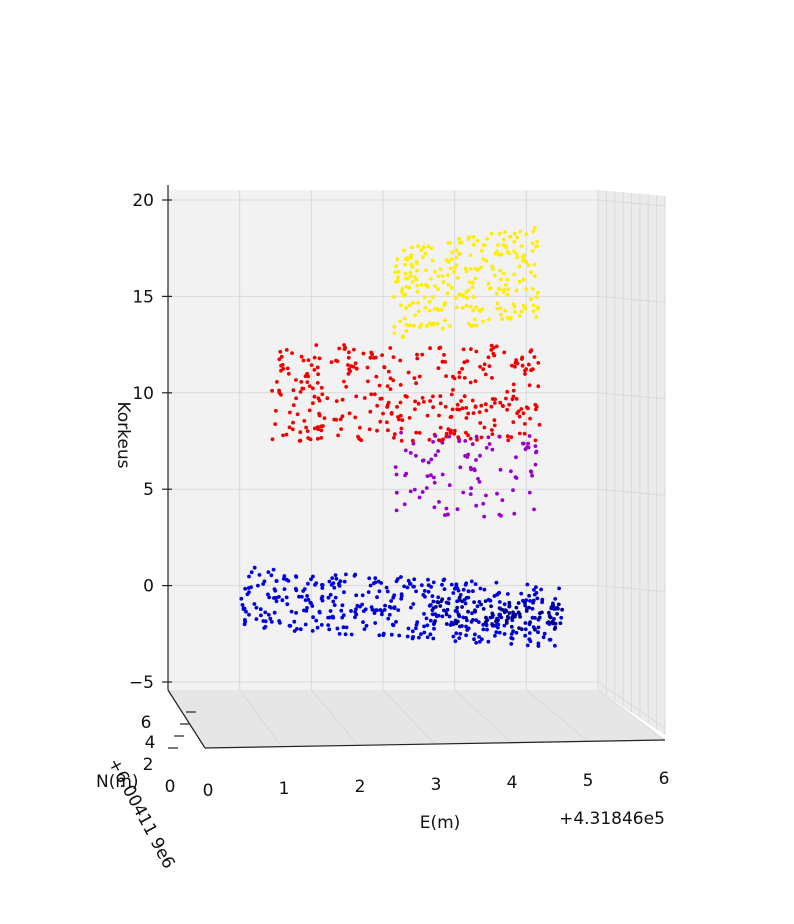 The width and height of the screenshot is (794, 924). Describe the element at coordinates (123, 434) in the screenshot. I see `z-axis-label: Korkeus` at that location.